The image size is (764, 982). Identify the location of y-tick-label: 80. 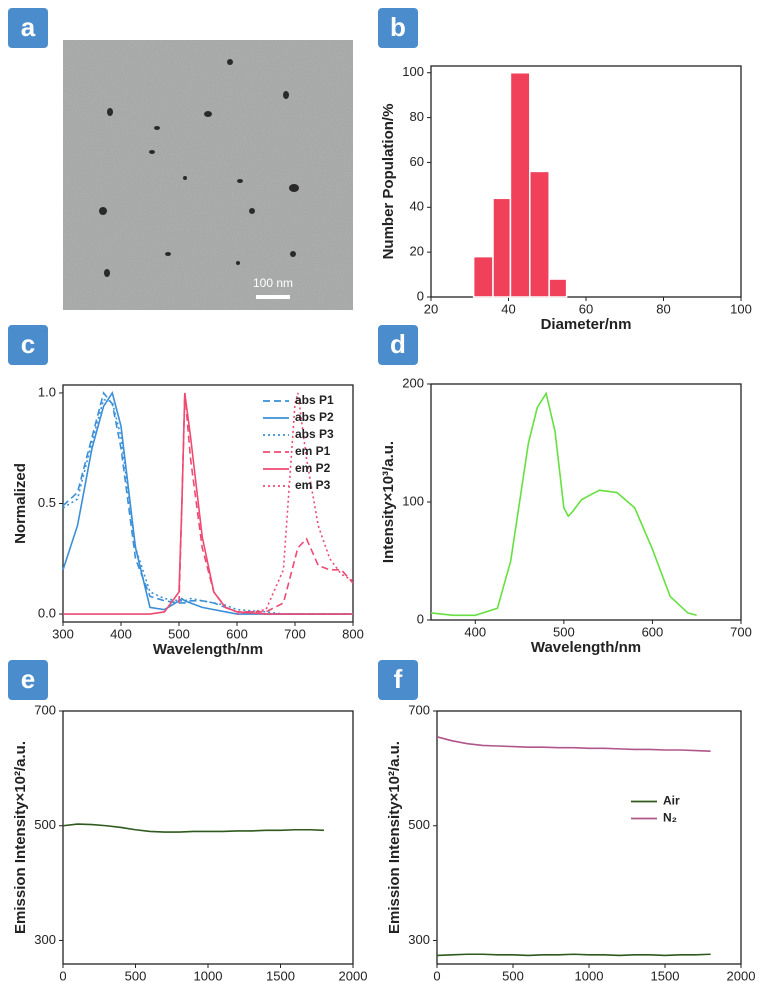
(417, 116).